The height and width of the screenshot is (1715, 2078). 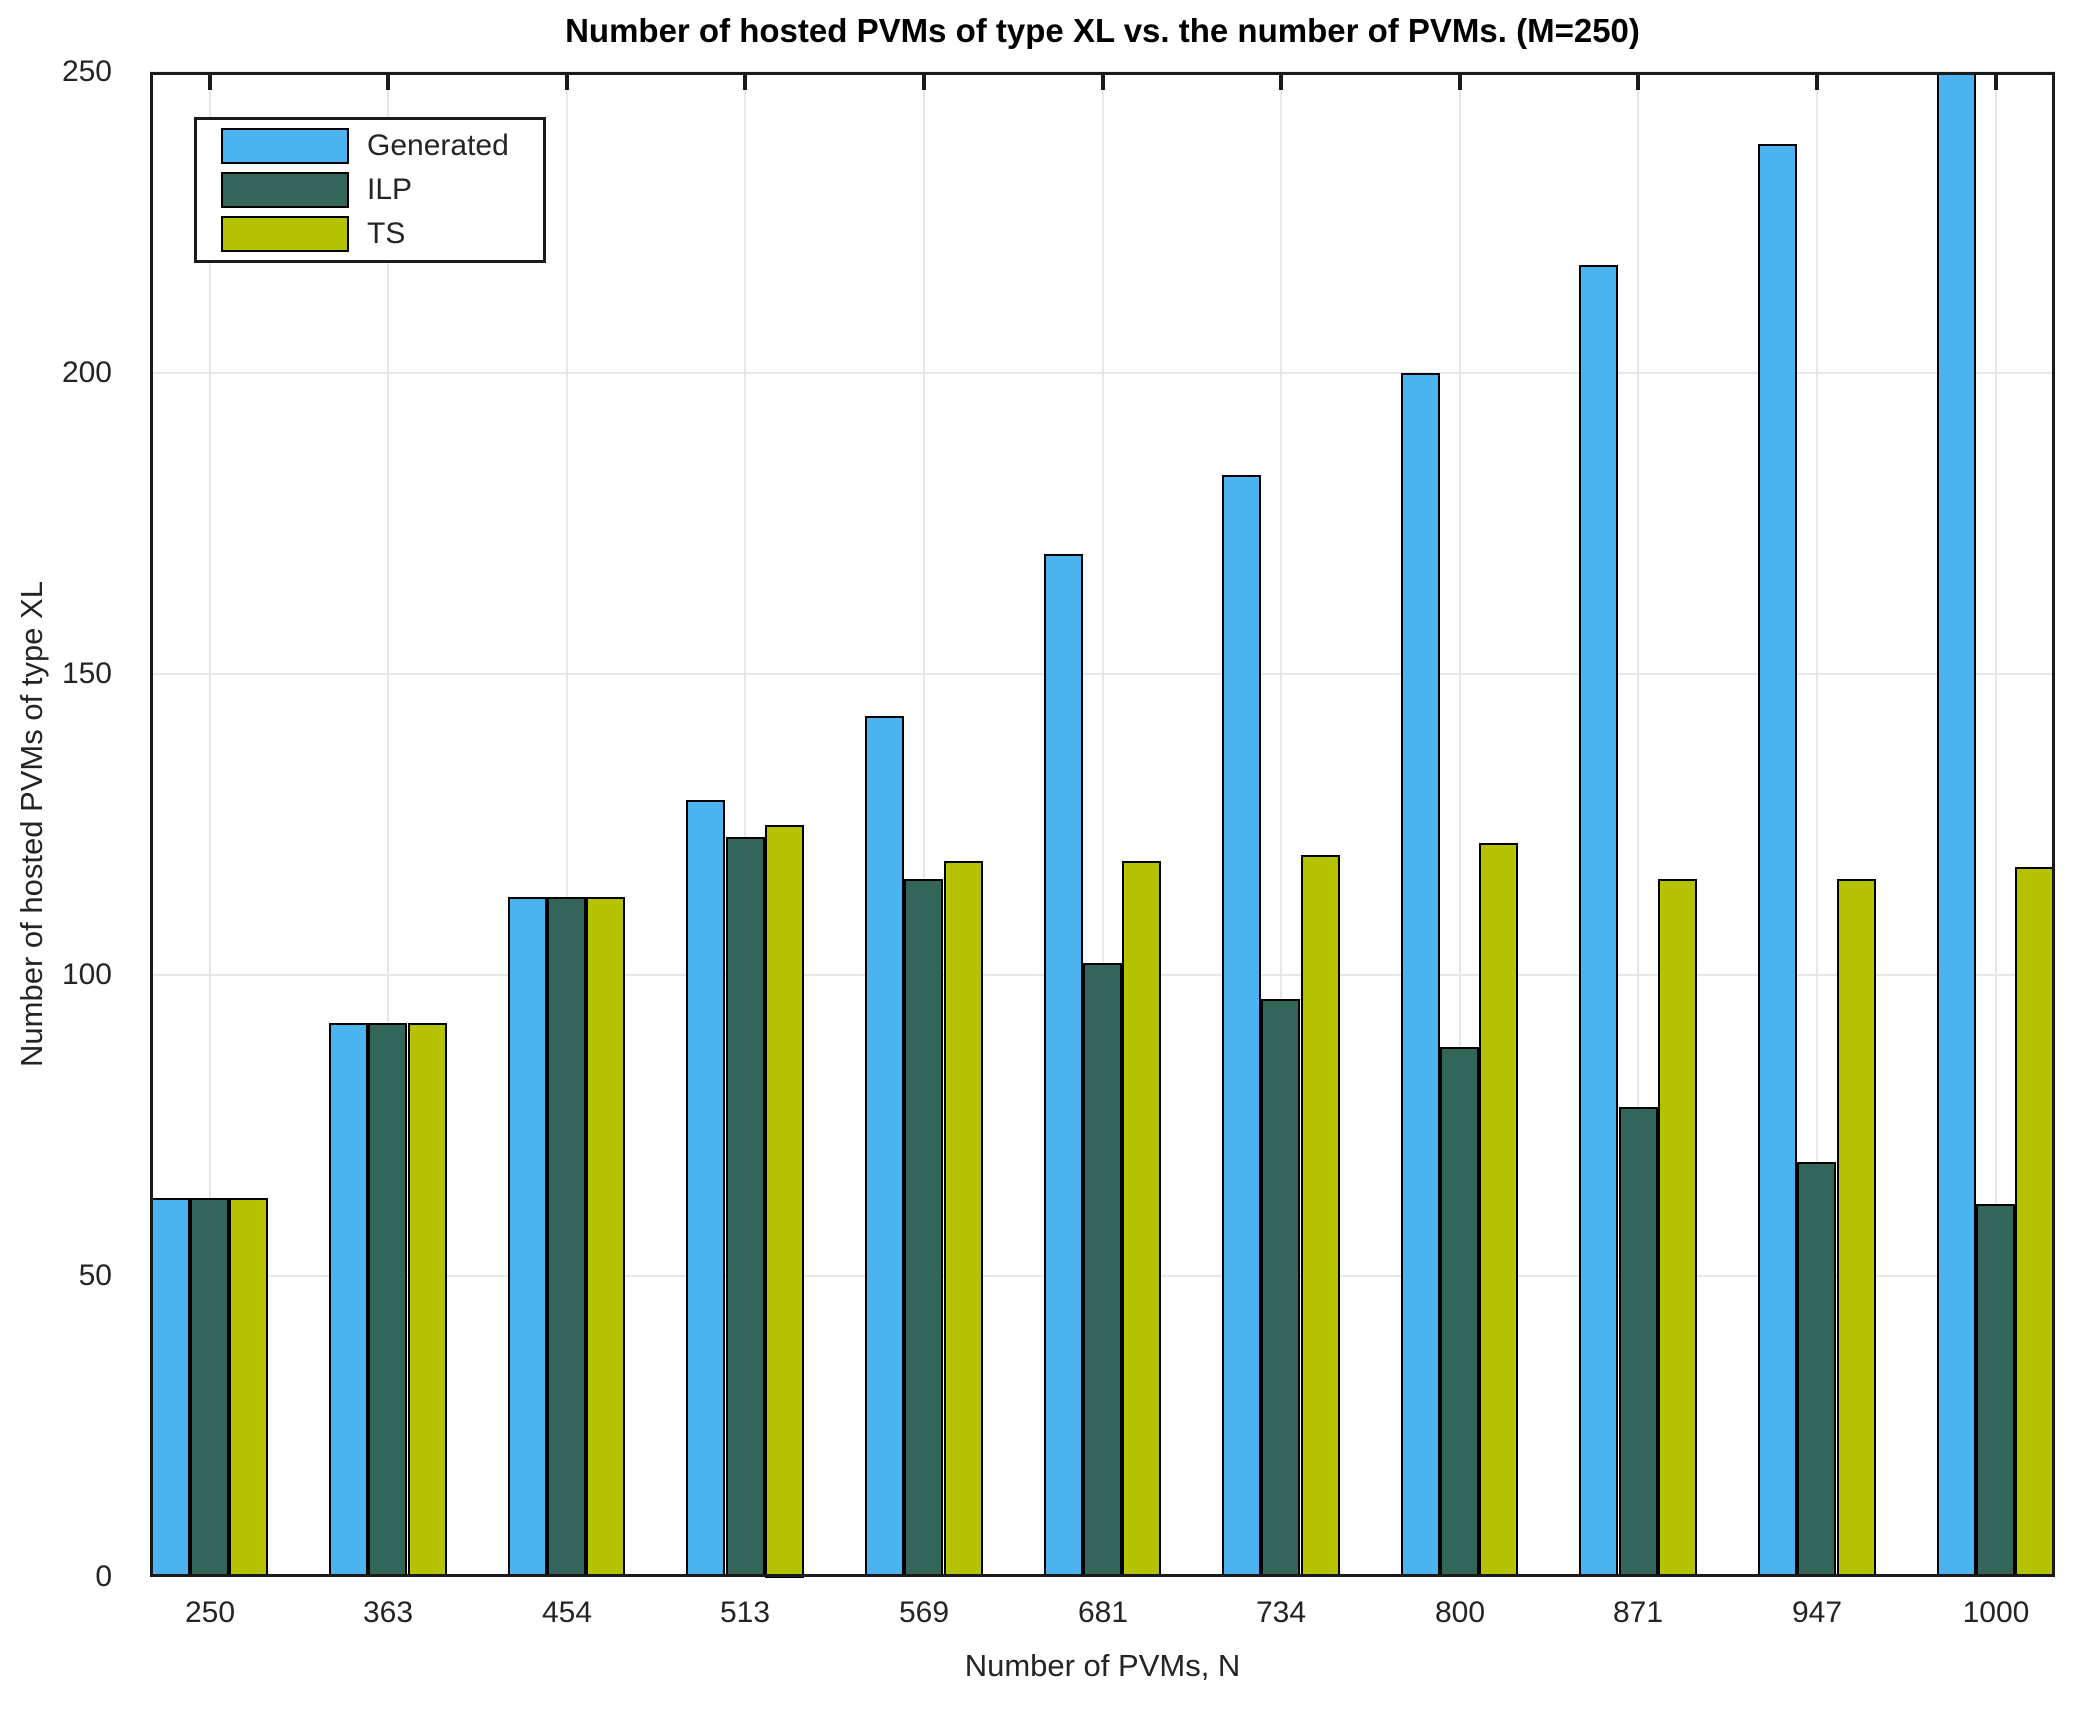 What do you see at coordinates (86, 71) in the screenshot?
I see `y-tick-label-250: 250` at bounding box center [86, 71].